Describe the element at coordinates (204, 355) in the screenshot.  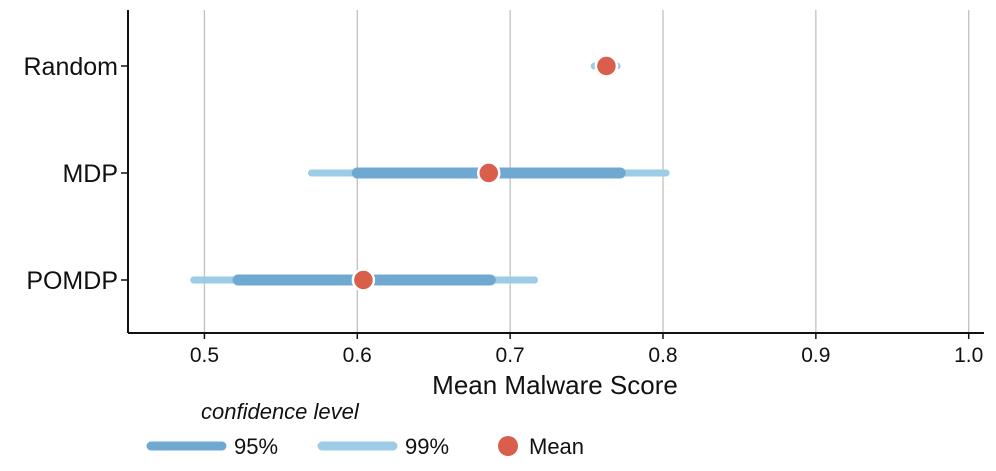
I see `x-tick-label-0: 0.5` at that location.